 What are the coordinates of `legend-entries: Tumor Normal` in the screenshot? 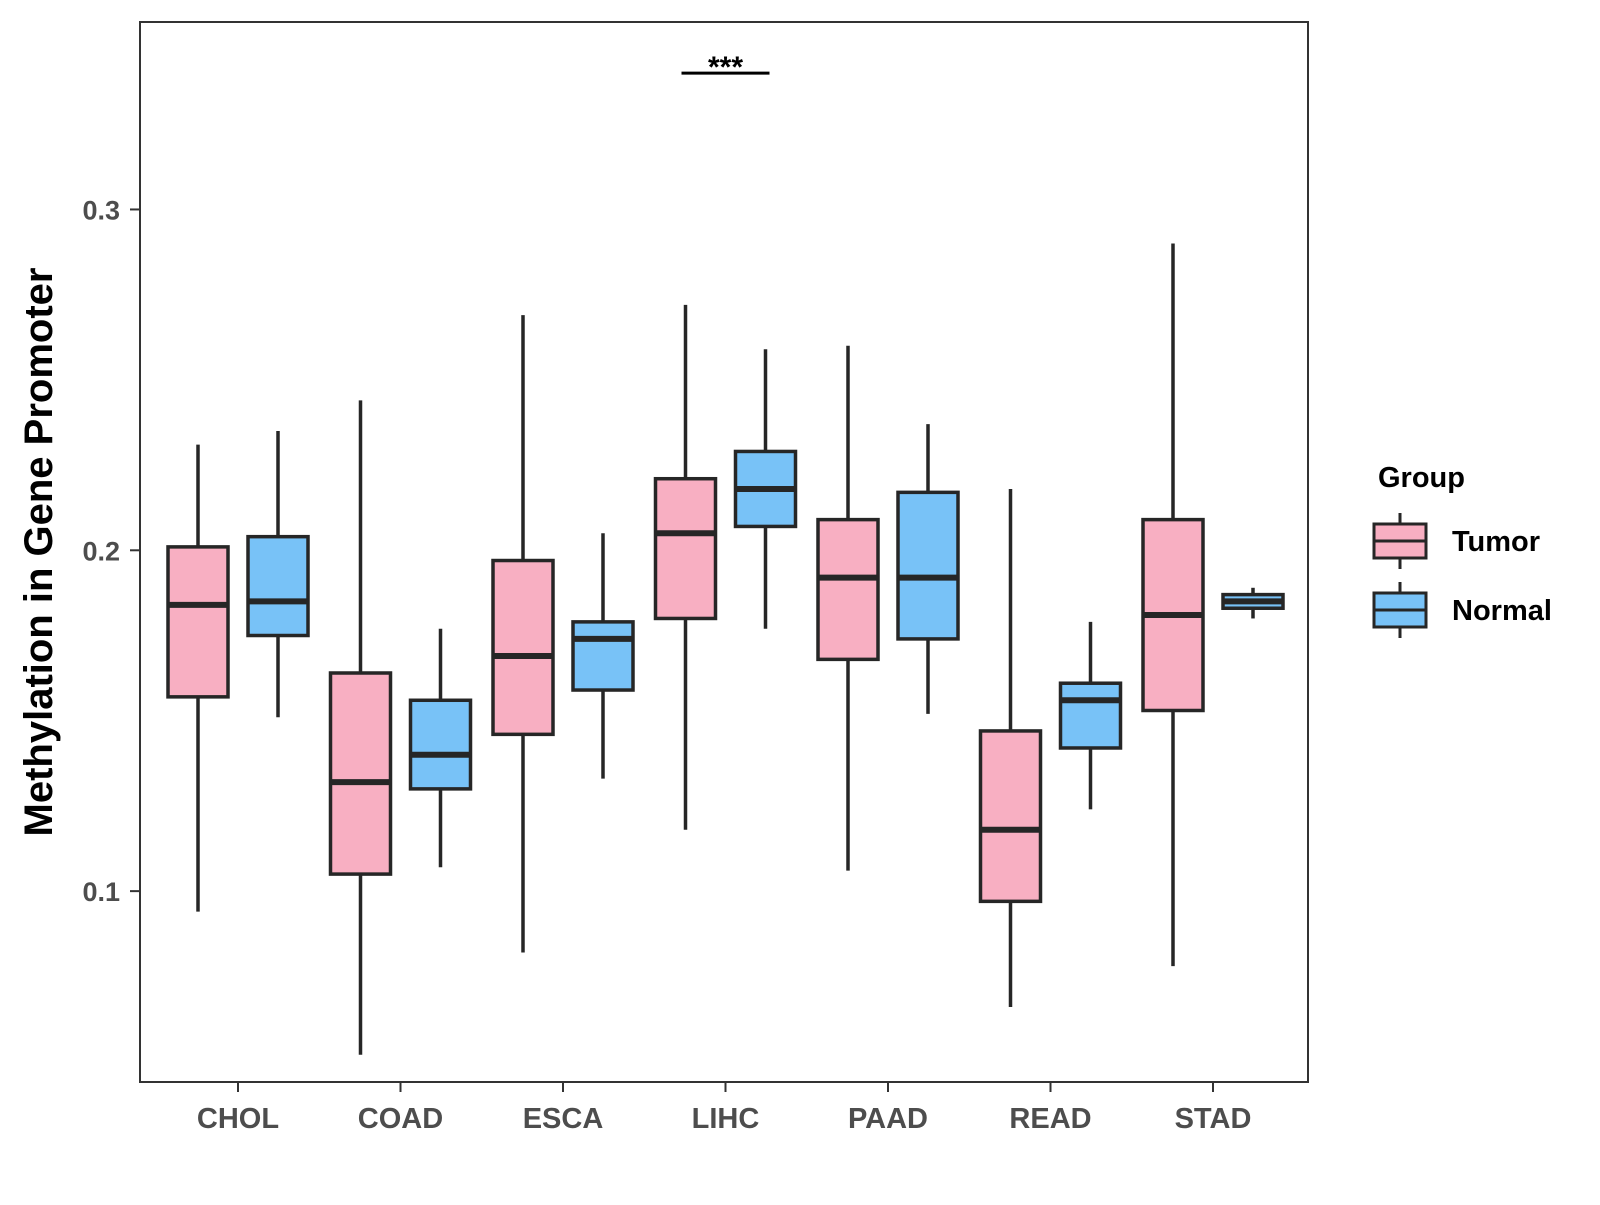 It's located at (1462, 575).